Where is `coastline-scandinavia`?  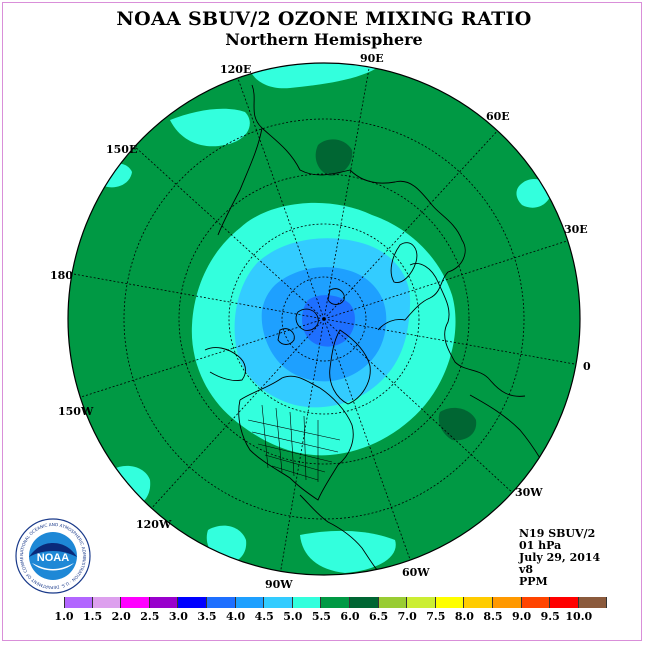
coastline-scandinavia is located at coordinates (404, 262).